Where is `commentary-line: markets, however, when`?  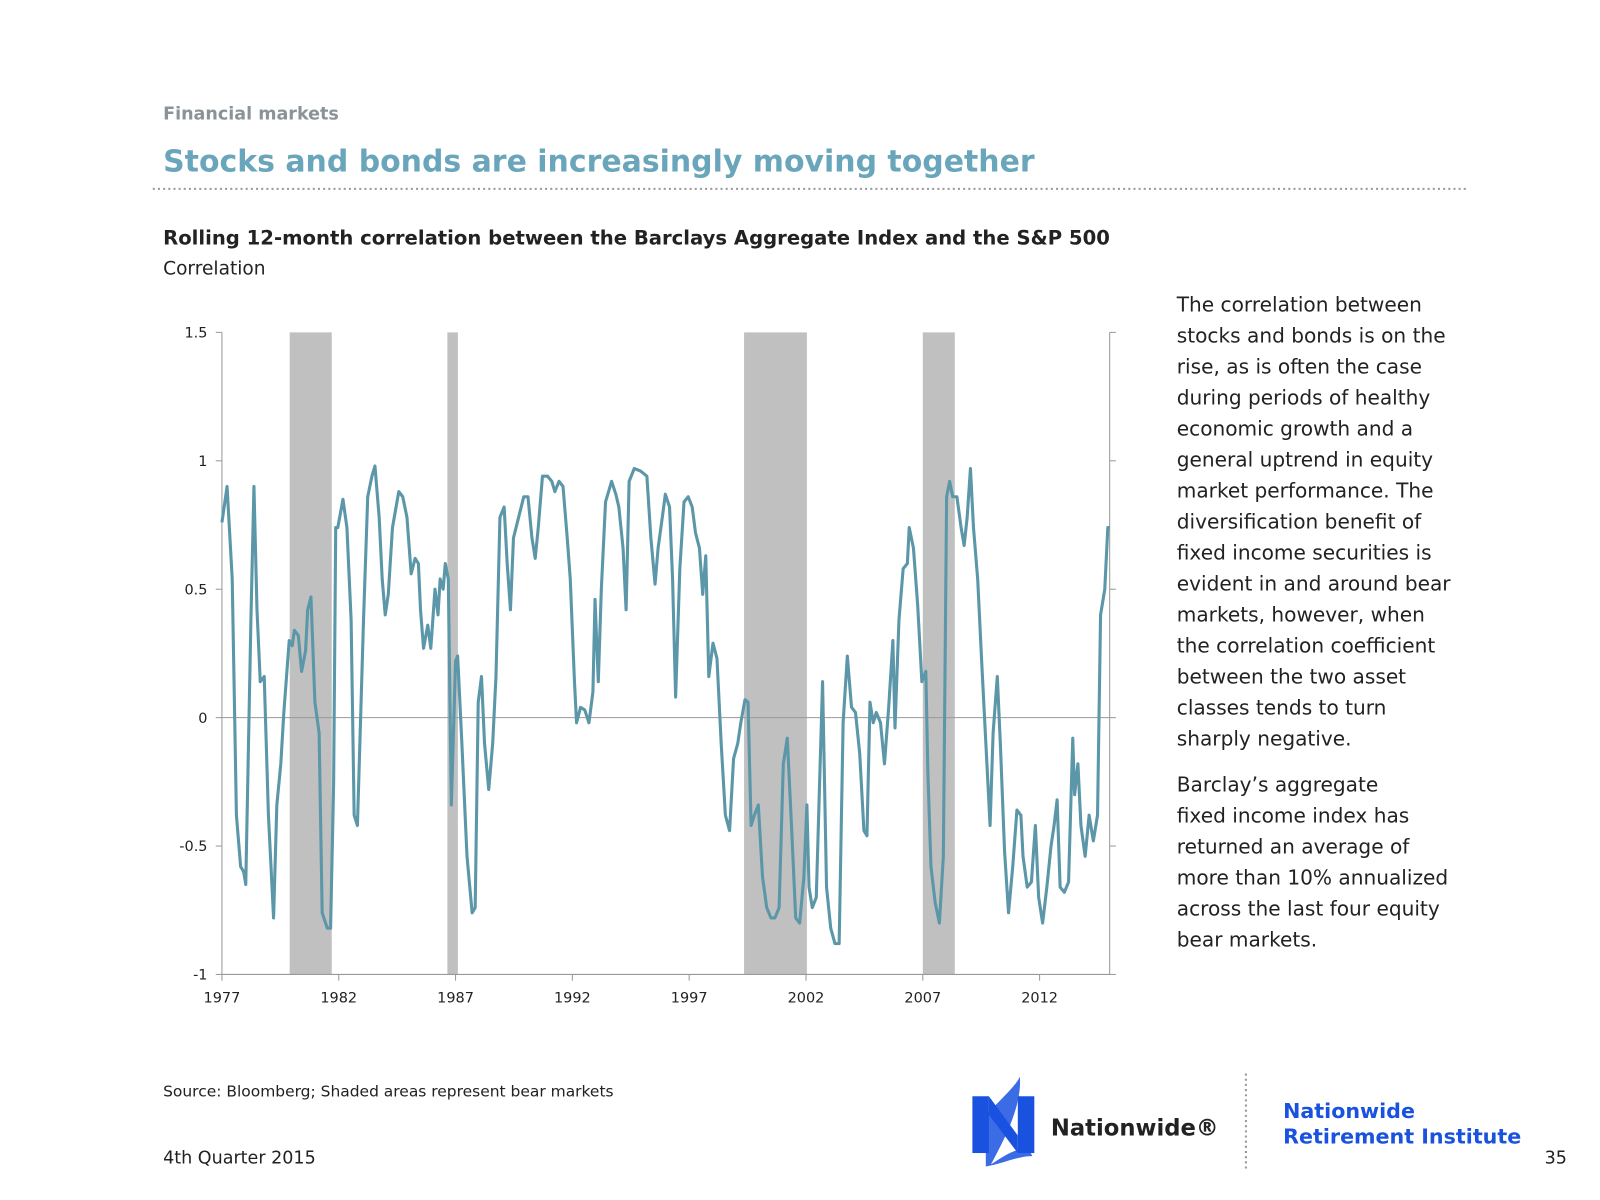 commentary-line: markets, however, when is located at coordinates (1301, 614).